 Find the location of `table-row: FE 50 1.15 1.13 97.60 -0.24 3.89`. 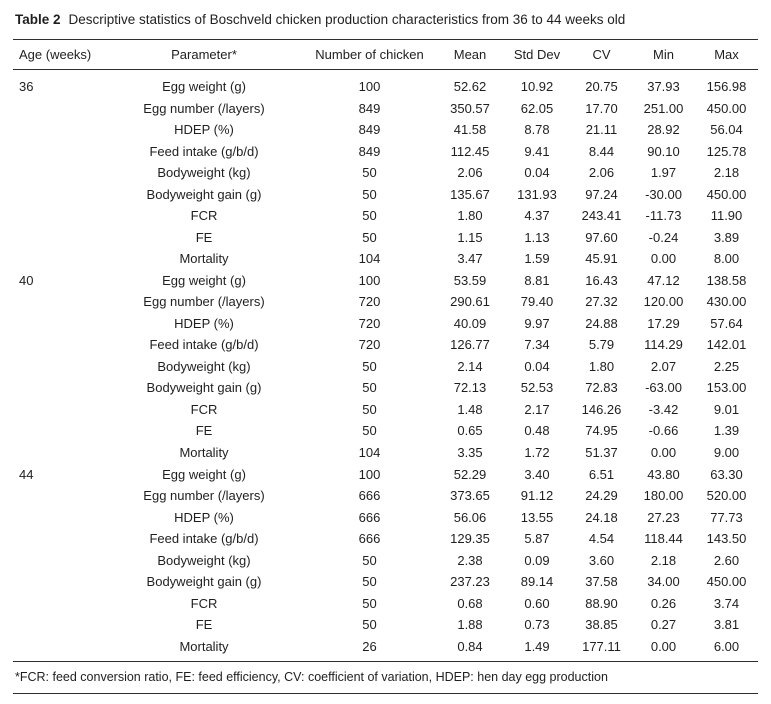

table-row: FE 50 1.15 1.13 97.60 -0.24 3.89 is located at coordinates (385, 238).